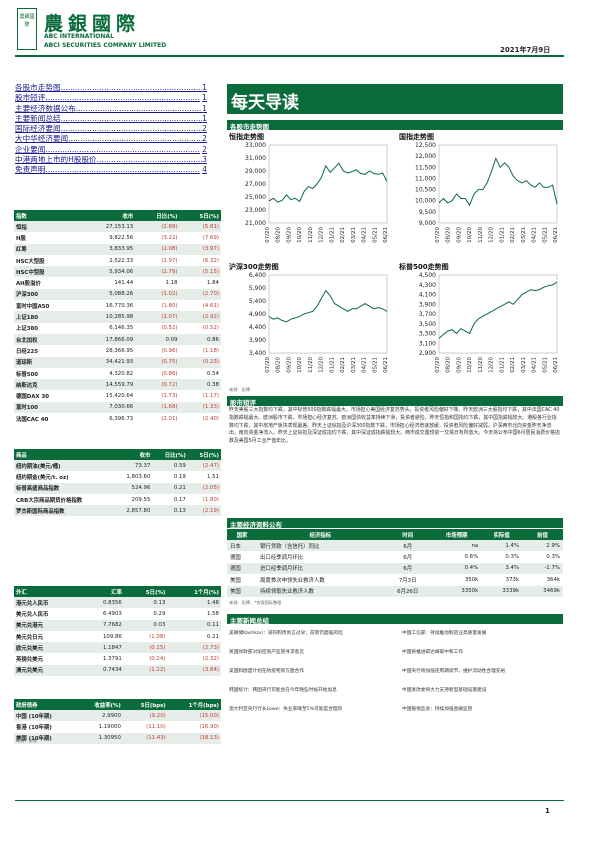  I want to click on table-cell: (2.79), so click(157, 272).